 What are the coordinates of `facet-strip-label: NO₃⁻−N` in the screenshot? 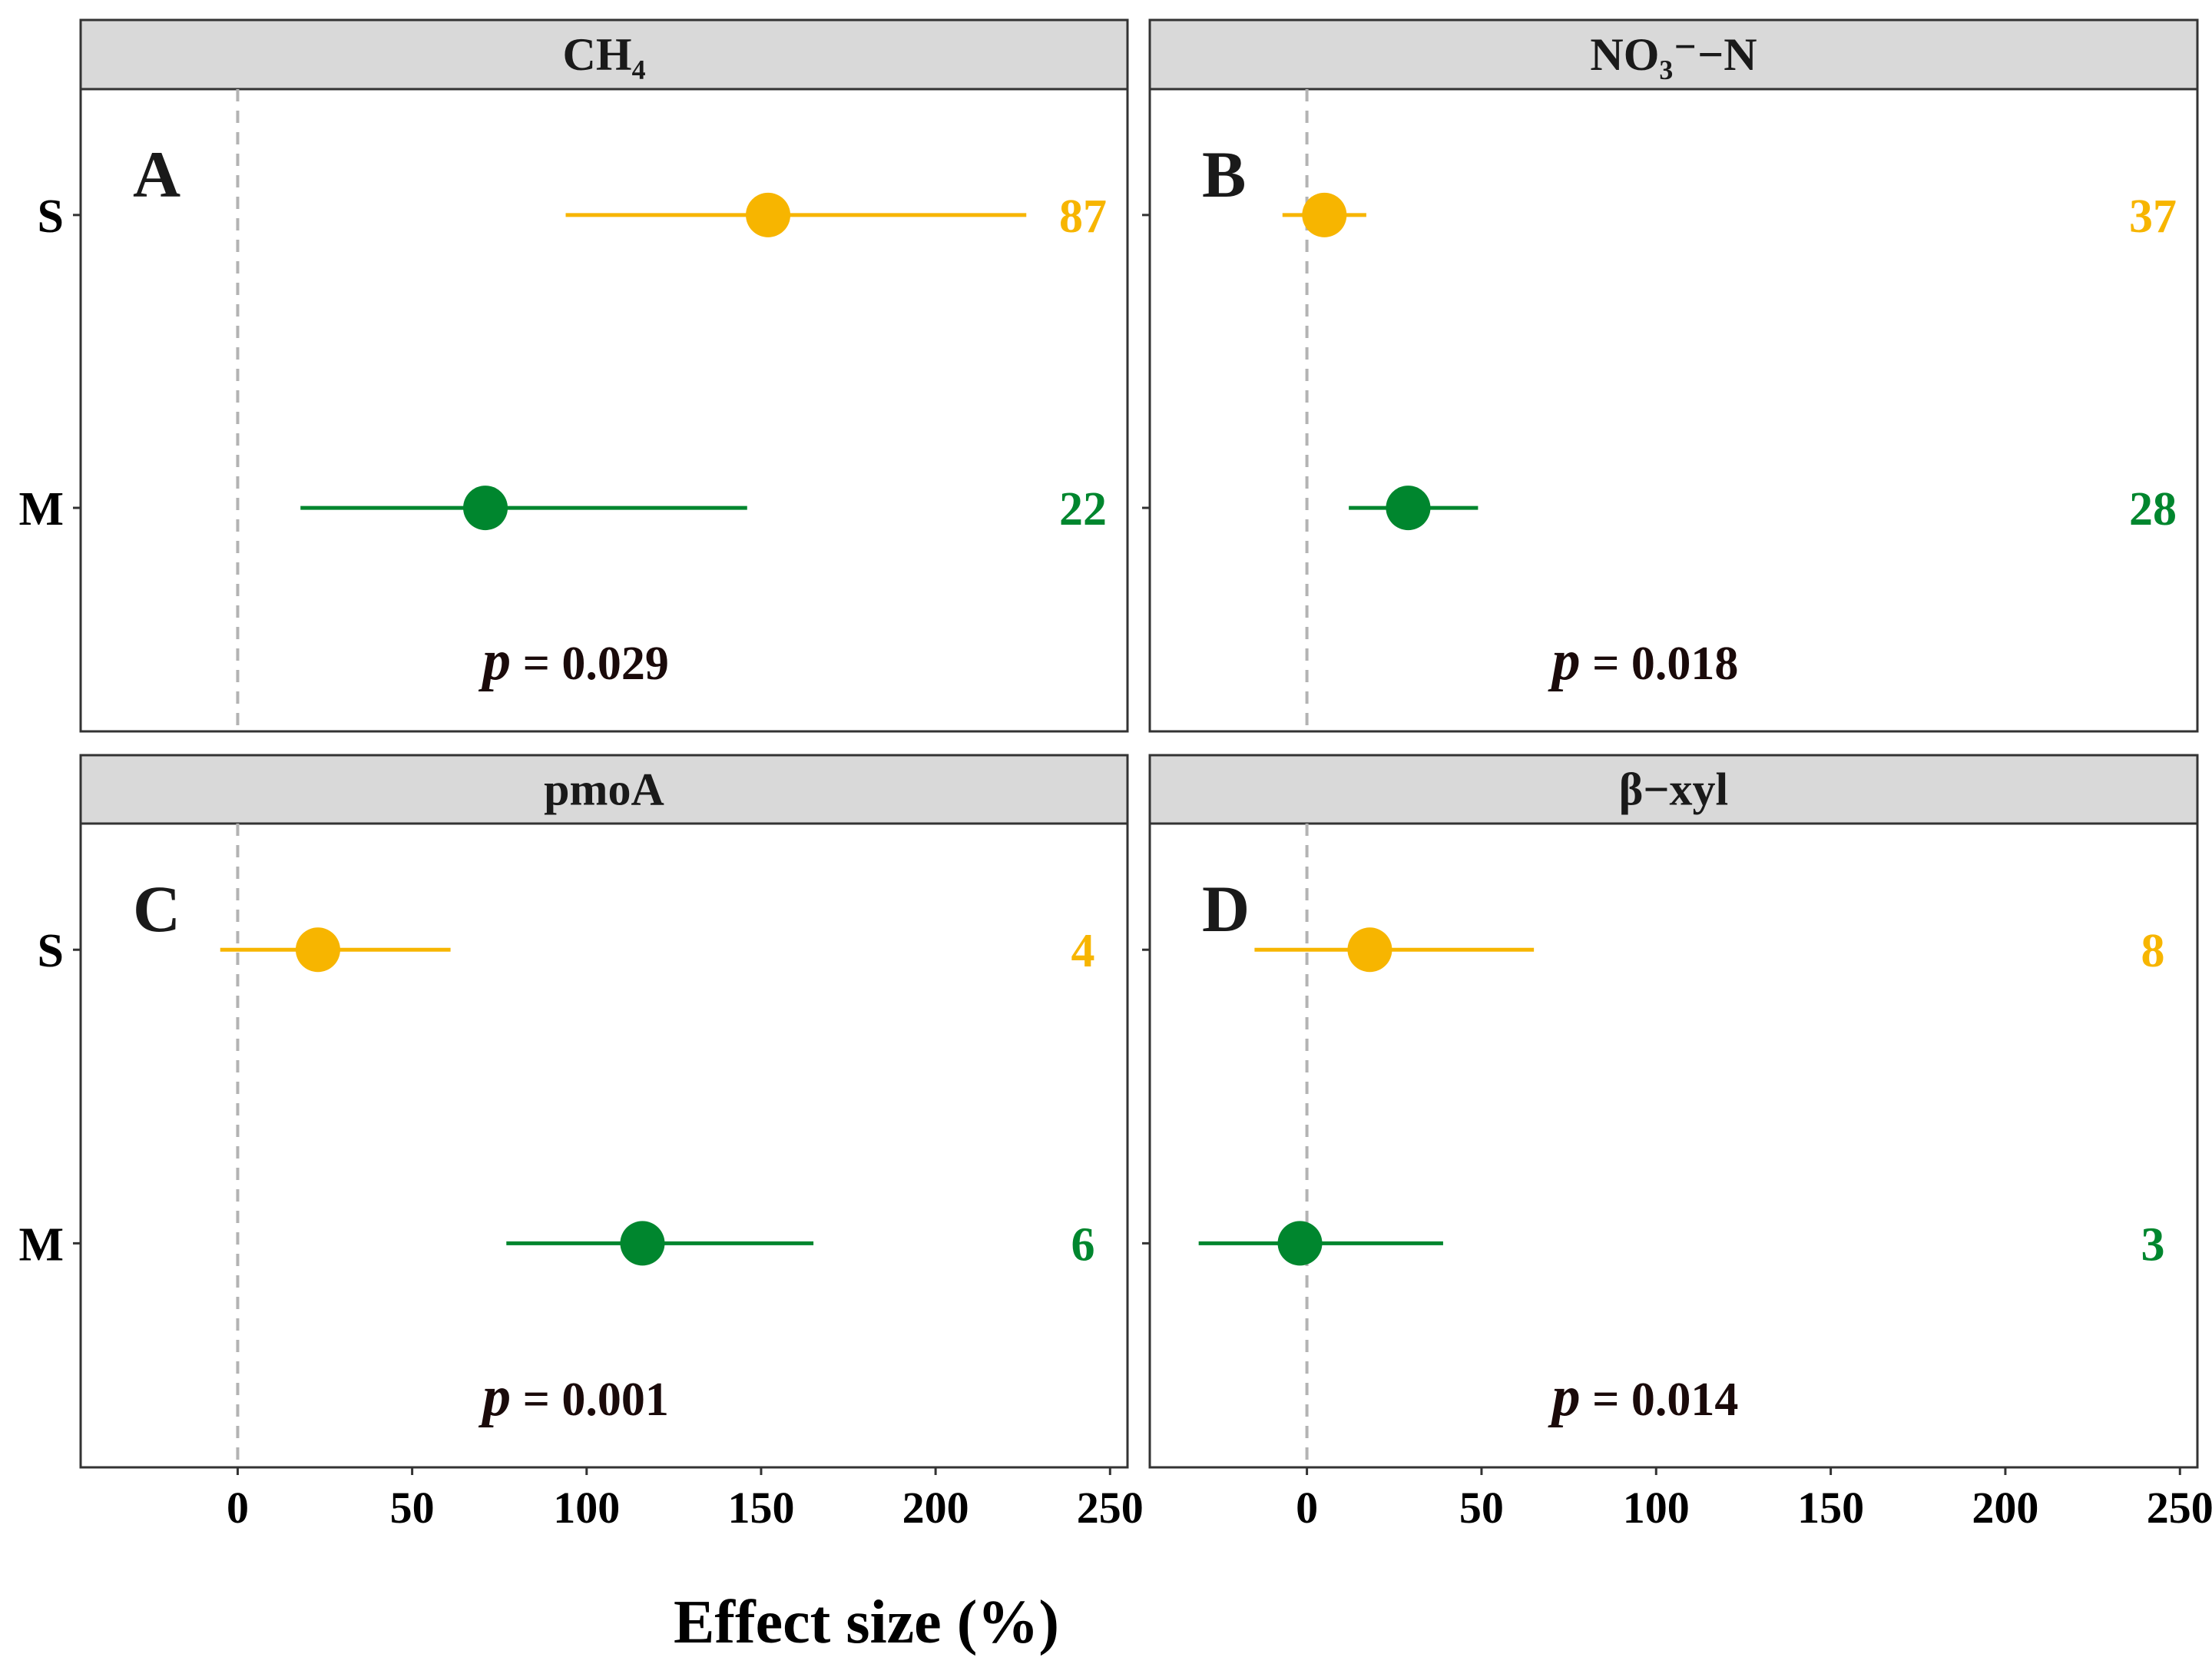 It's located at (1674, 54).